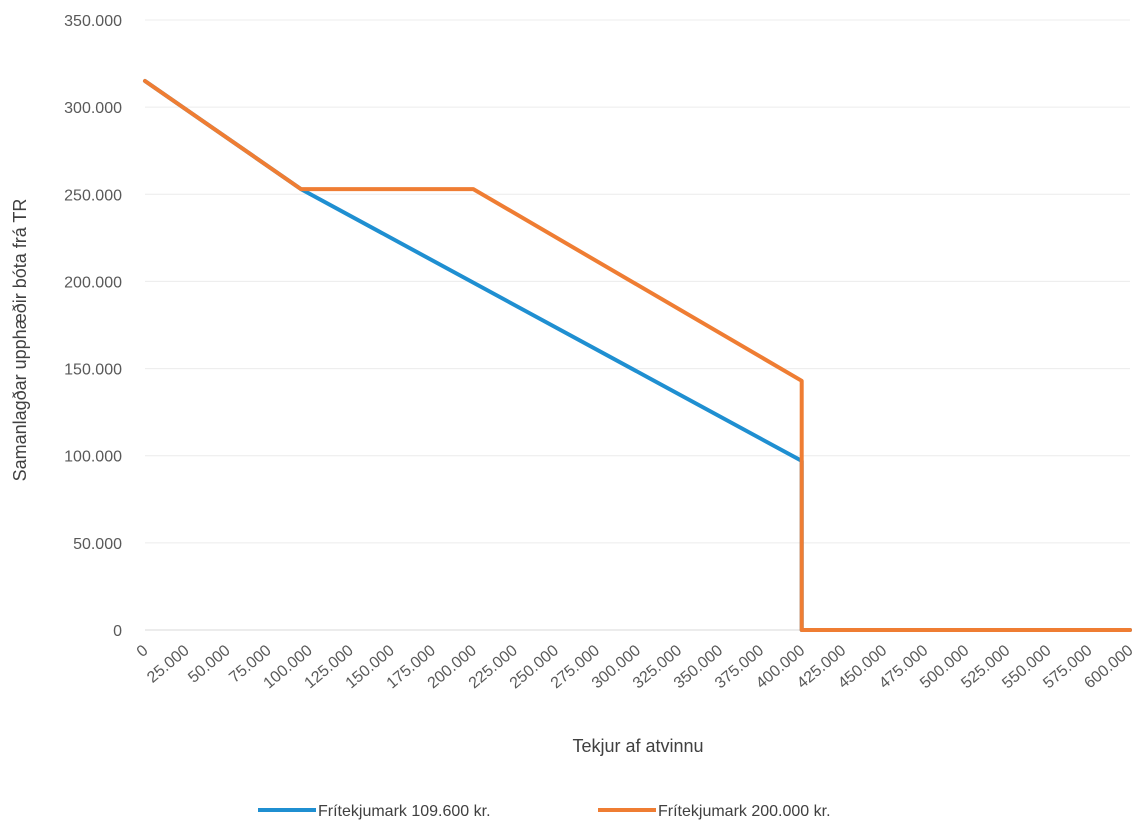 The width and height of the screenshot is (1138, 824). Describe the element at coordinates (93, 21) in the screenshot. I see `y-tick-label: 350.000` at that location.